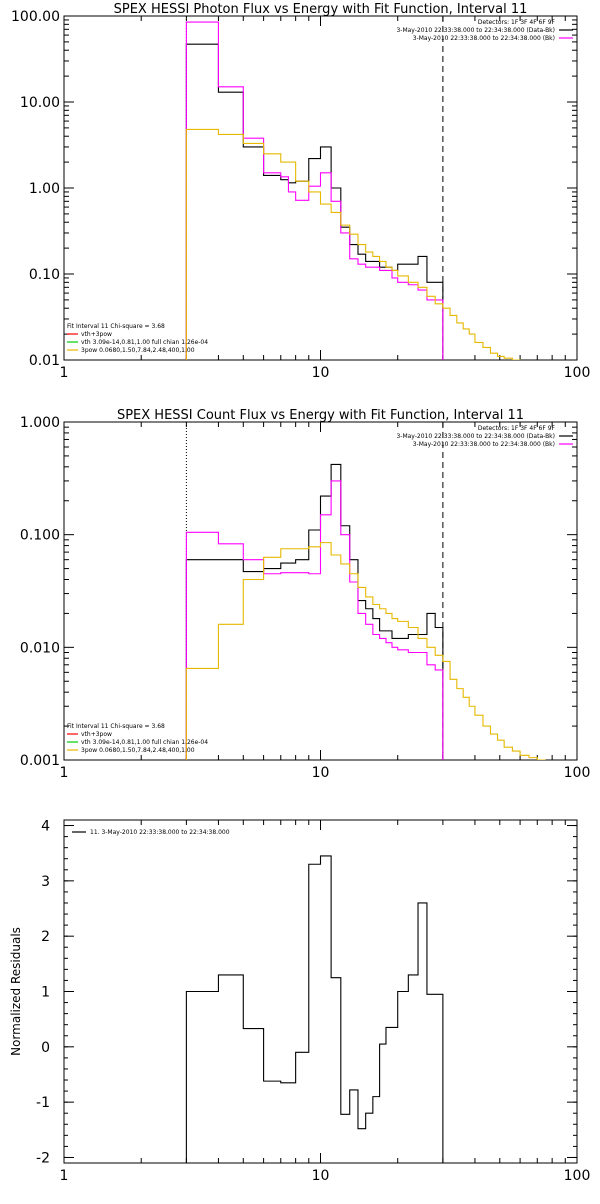 Image resolution: width=600 pixels, height=1204 pixels. I want to click on y-tick-label: 4, so click(45, 827).